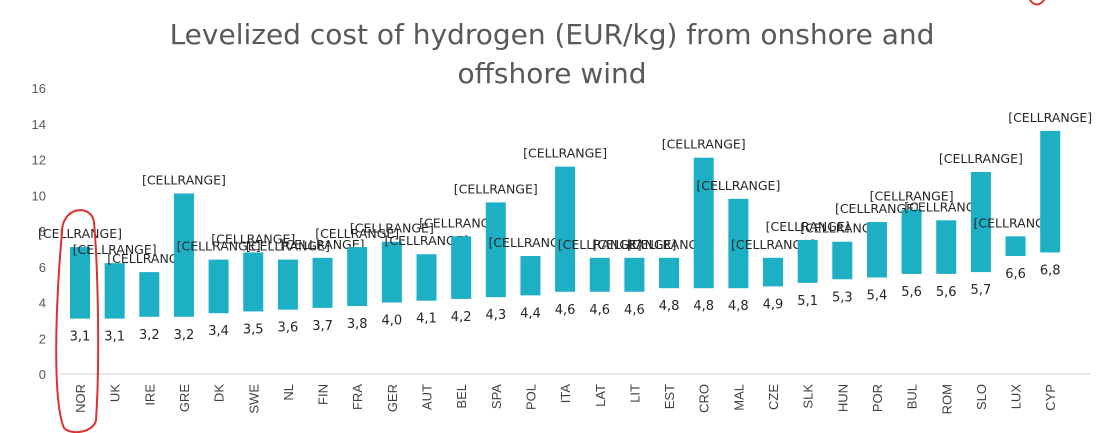 Image resolution: width=1103 pixels, height=433 pixels. Describe the element at coordinates (807, 301) in the screenshot. I see `low-value-label: 5,1` at that location.